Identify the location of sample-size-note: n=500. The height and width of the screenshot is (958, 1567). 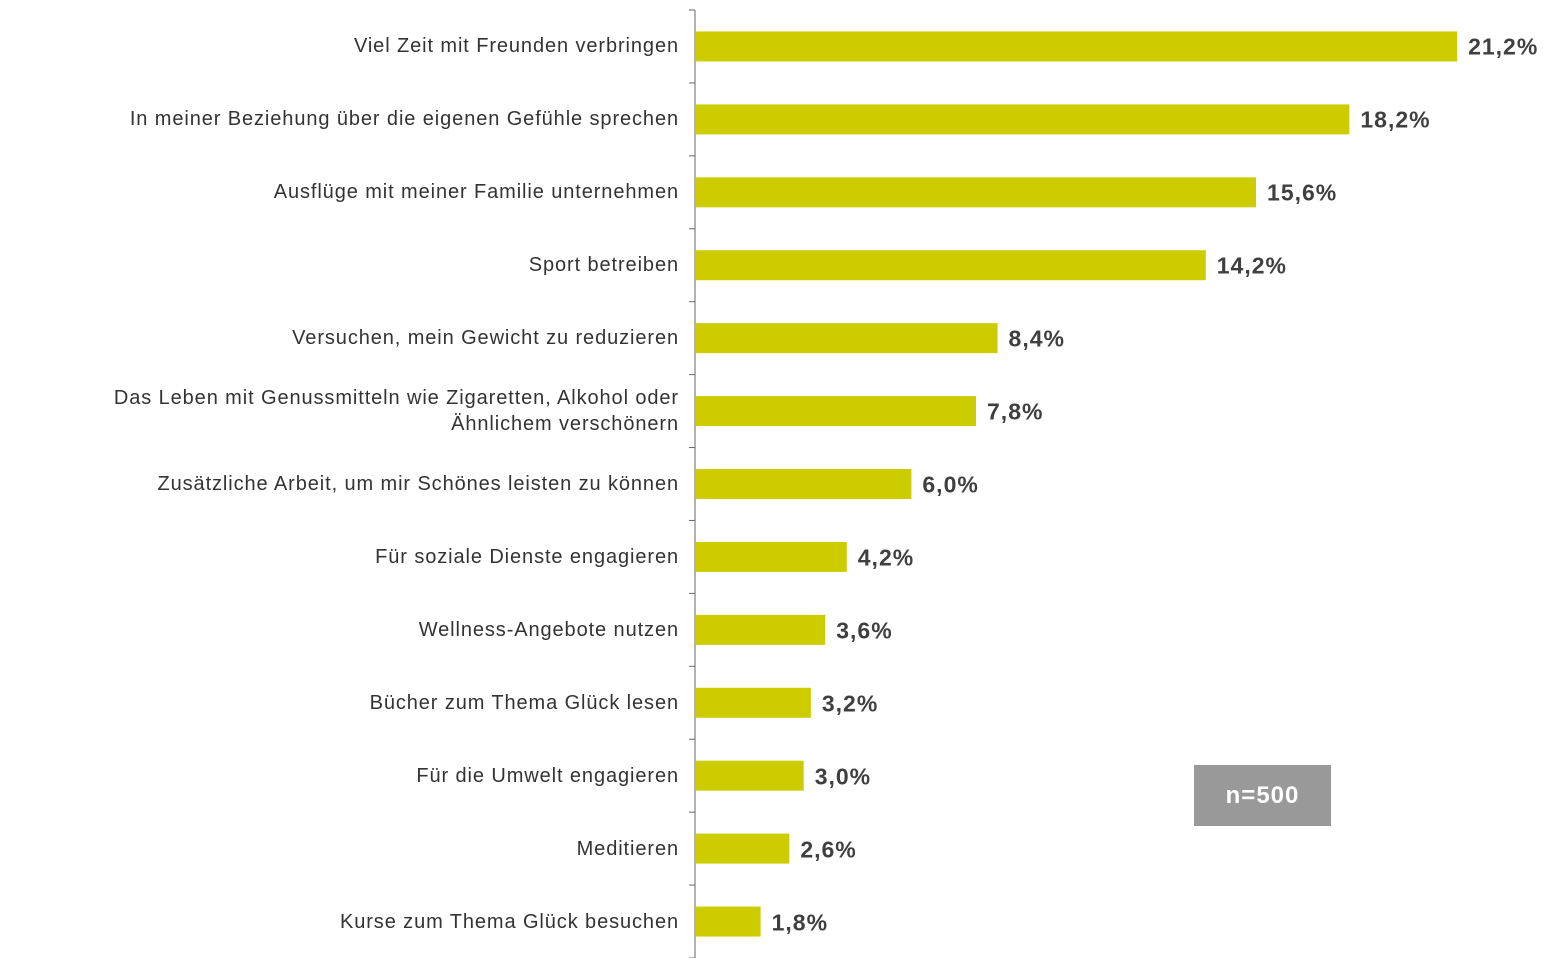
(1262, 795).